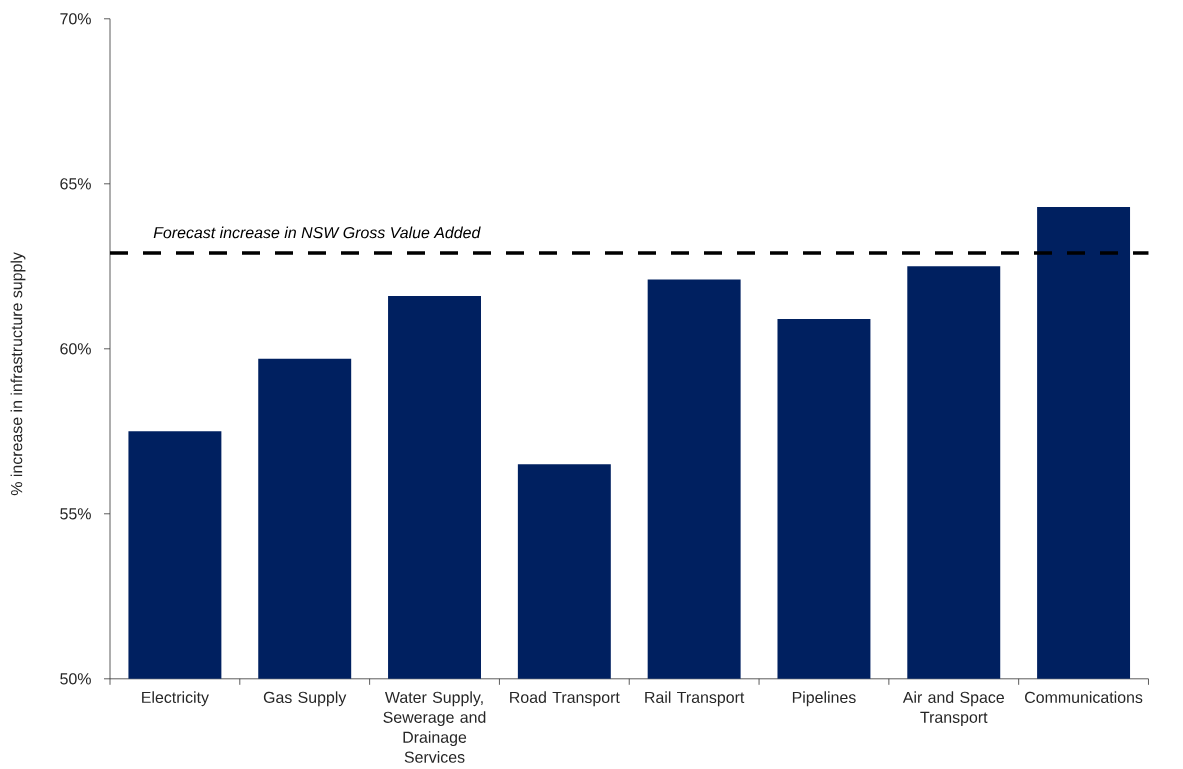  I want to click on x-tick-label: Air and Space Transport, so click(953, 709).